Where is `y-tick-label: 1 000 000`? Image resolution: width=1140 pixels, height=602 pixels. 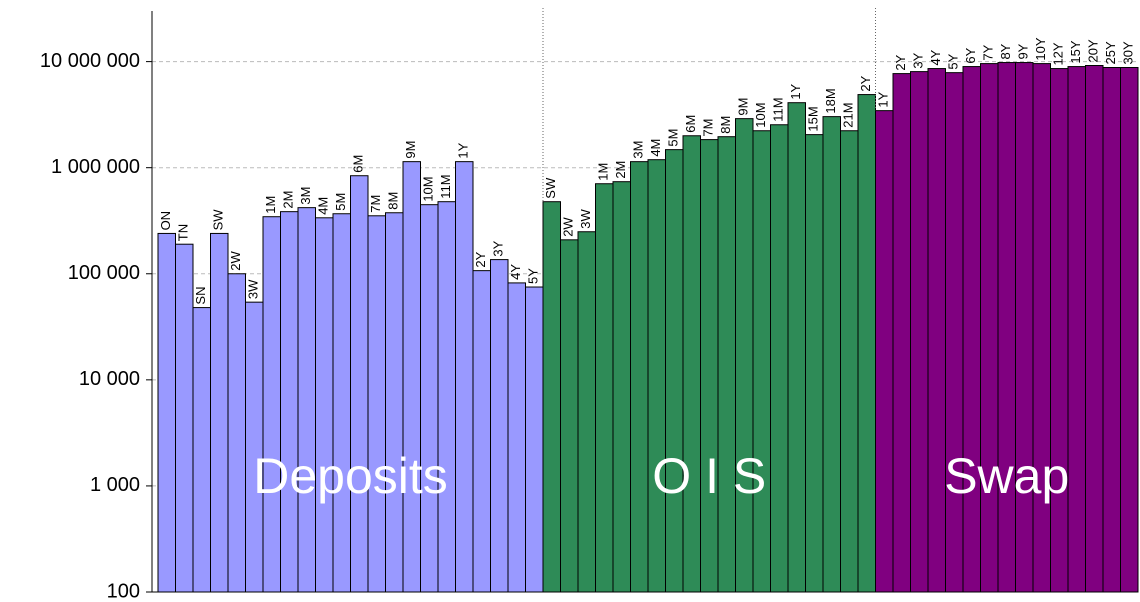
y-tick-label: 1 000 000 is located at coordinates (95, 167).